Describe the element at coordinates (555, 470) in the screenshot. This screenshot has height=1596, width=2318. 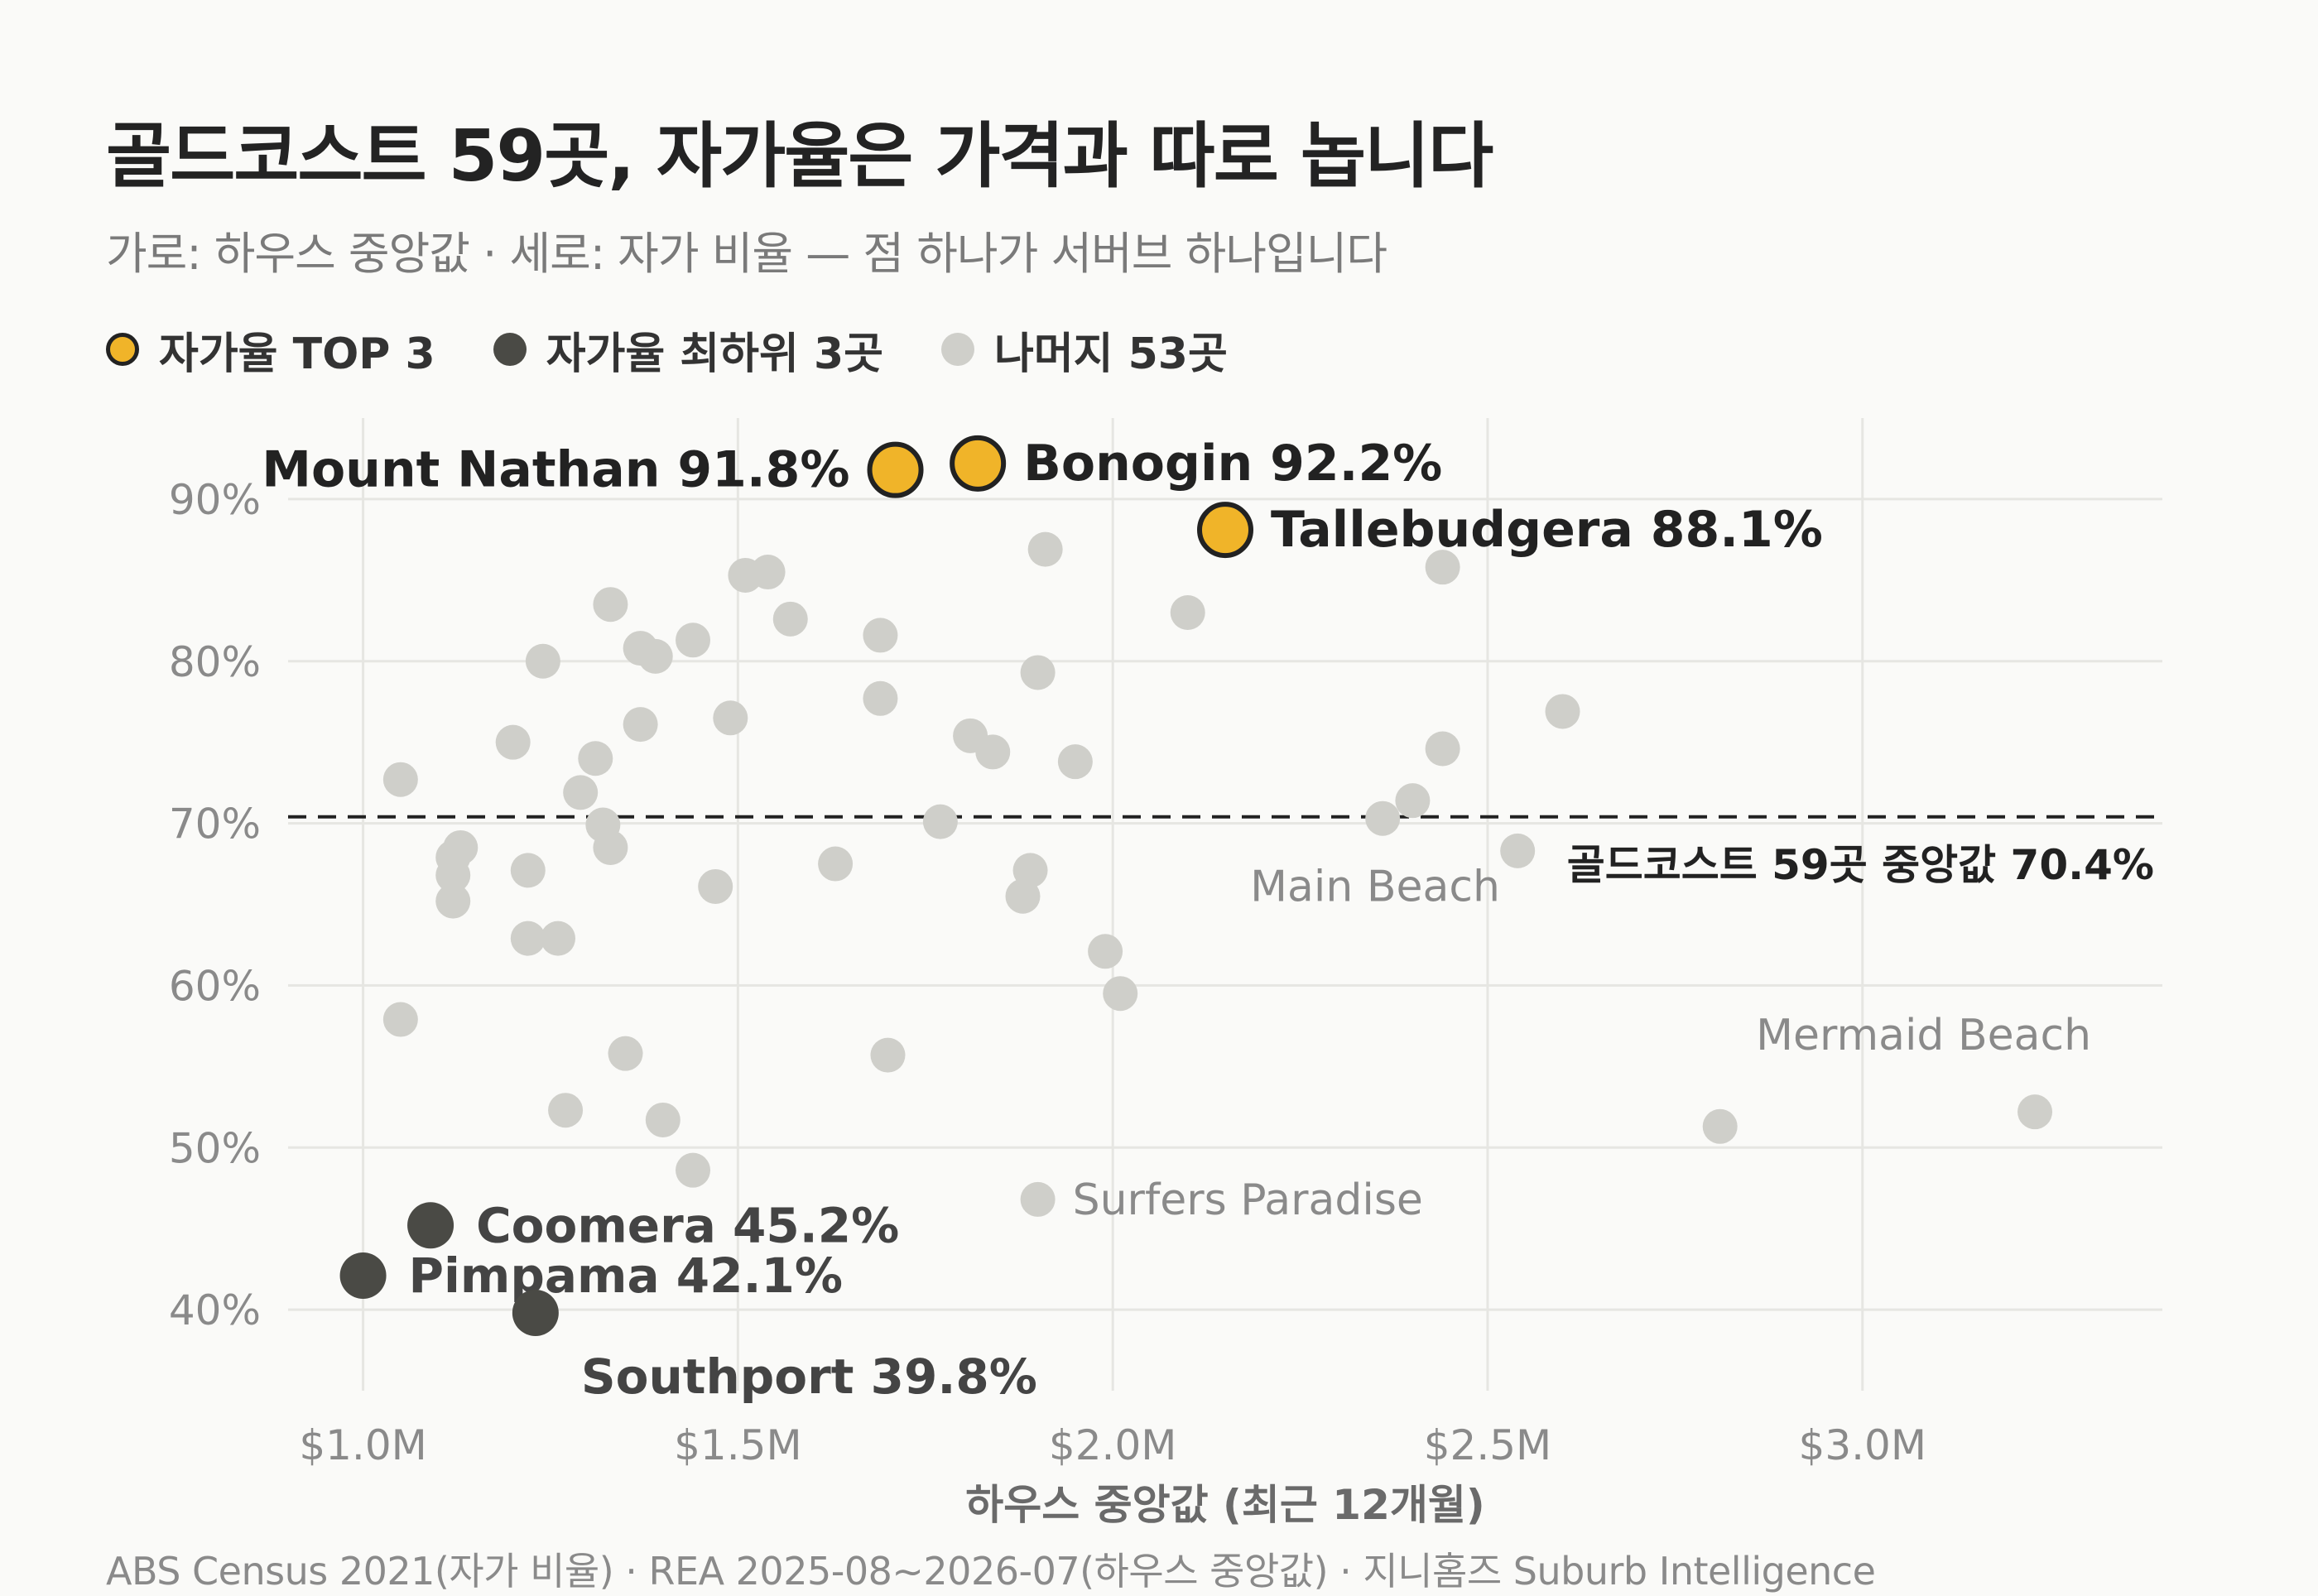
I see `top-point-label: Mount Nathan 91.8%` at that location.